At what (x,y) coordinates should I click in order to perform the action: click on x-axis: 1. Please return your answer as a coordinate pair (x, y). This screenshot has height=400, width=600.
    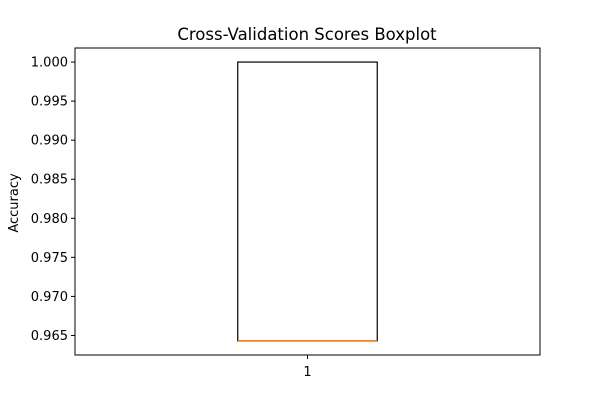
    Looking at the image, I should click on (307, 367).